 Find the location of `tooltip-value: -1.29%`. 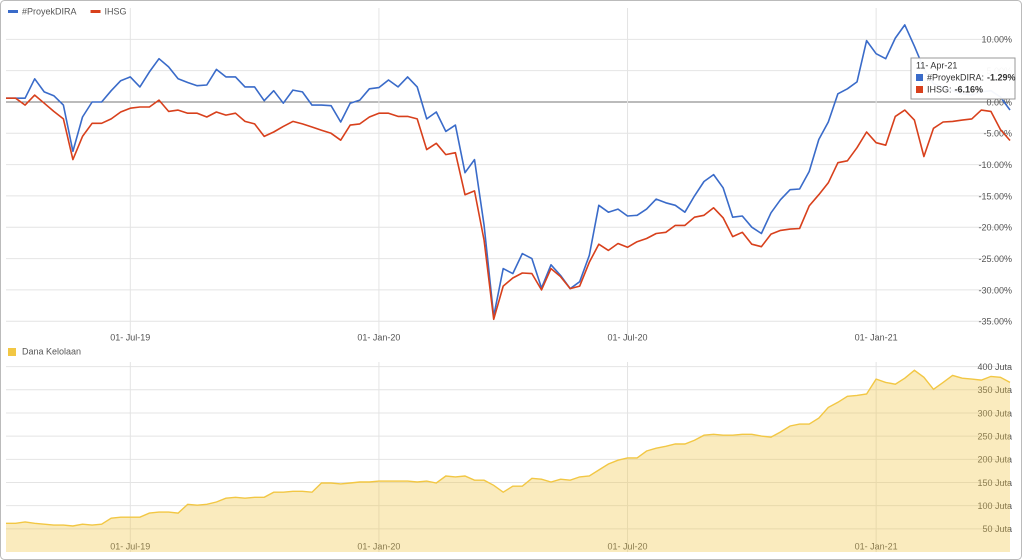

tooltip-value: -1.29% is located at coordinates (1001, 77).